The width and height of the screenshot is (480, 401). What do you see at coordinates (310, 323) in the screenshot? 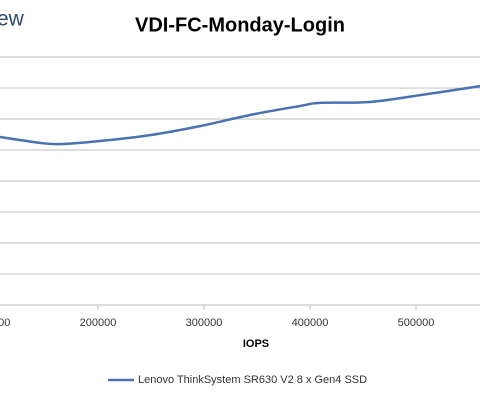
I see `x-tick-label: 400000` at bounding box center [310, 323].